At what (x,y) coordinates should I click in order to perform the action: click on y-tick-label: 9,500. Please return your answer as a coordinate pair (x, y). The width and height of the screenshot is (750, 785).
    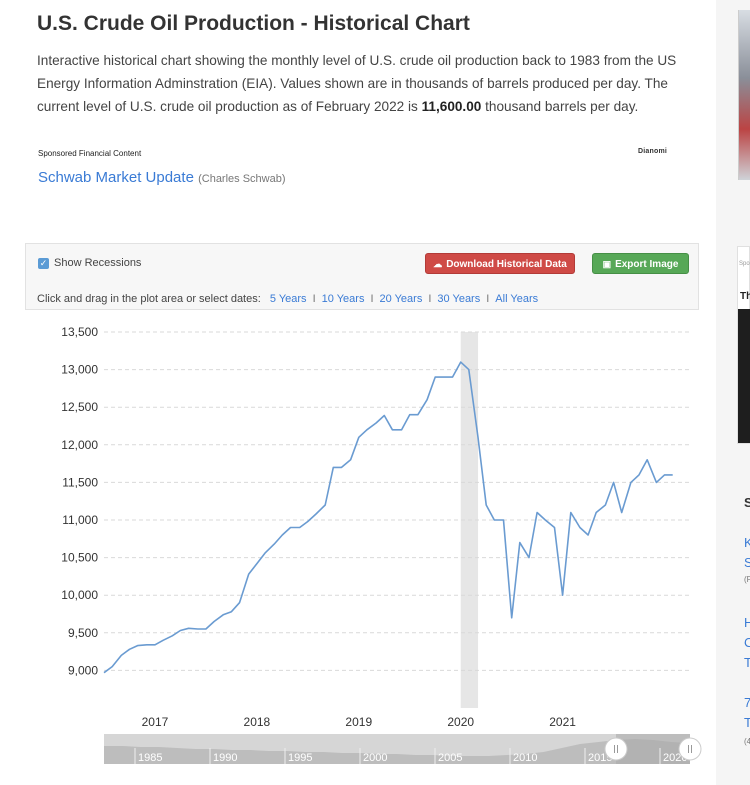
    Looking at the image, I should click on (83, 633).